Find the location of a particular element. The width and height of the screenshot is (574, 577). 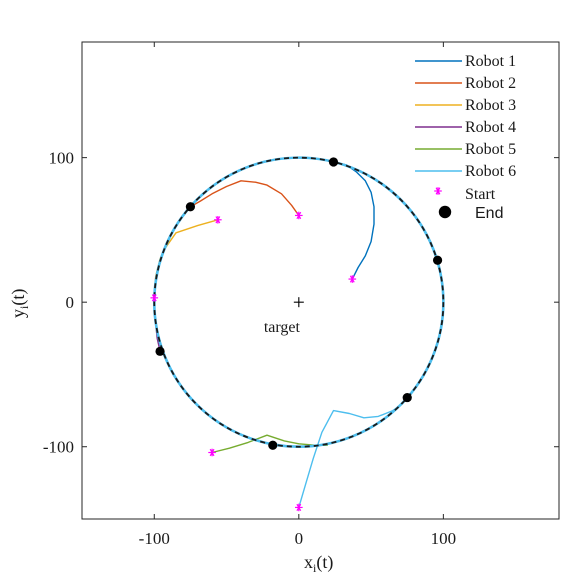

legend-start-marker is located at coordinates (438, 191).